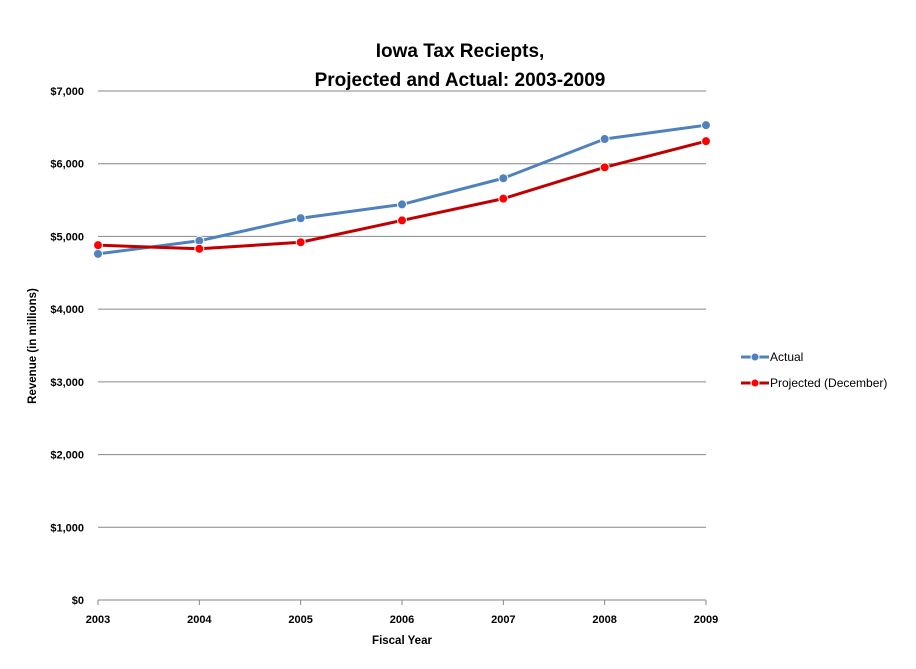 Image resolution: width=916 pixels, height=669 pixels. What do you see at coordinates (786, 357) in the screenshot?
I see `legend-label-actual: Actual` at bounding box center [786, 357].